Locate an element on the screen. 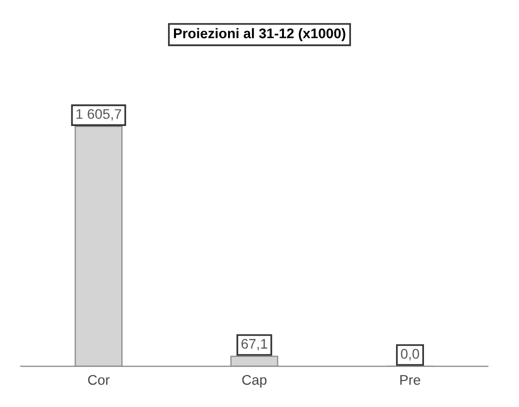  data-label: 67,1 is located at coordinates (255, 344).